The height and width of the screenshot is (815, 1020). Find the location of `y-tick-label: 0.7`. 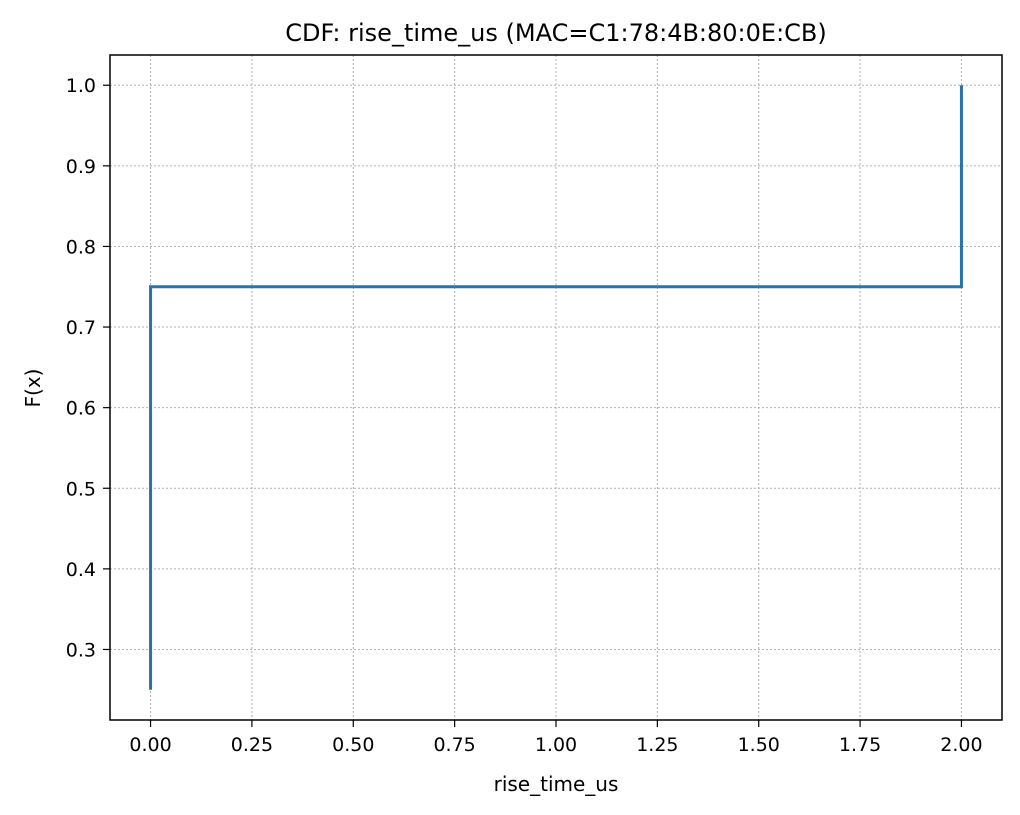

y-tick-label: 0.7 is located at coordinates (81, 328).